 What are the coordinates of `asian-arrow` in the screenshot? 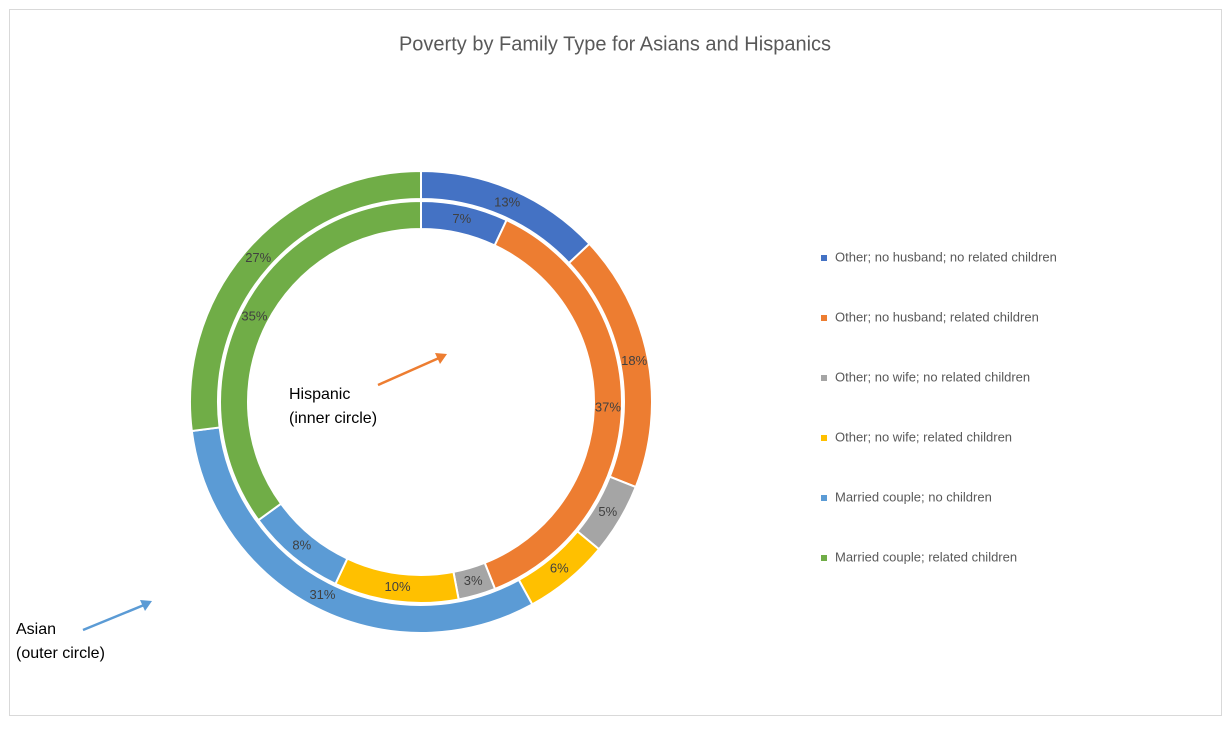 It's located at (113, 617).